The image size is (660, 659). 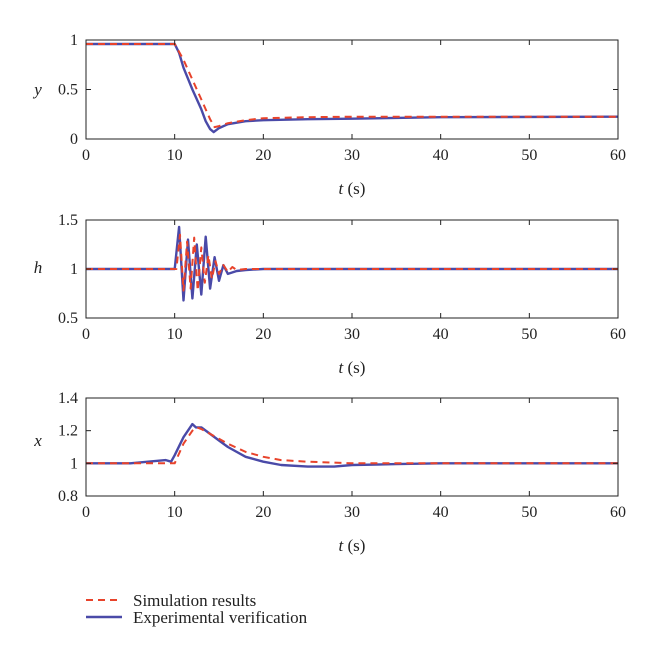 What do you see at coordinates (68, 220) in the screenshot?
I see `y-tick-label: 1.5` at bounding box center [68, 220].